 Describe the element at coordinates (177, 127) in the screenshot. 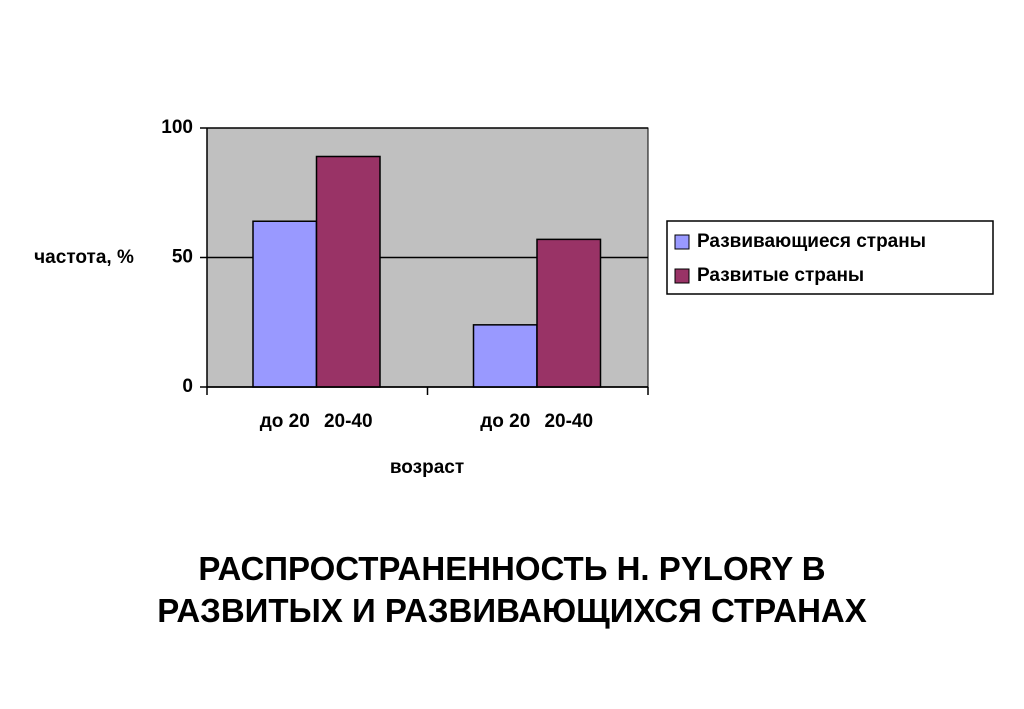

I see `y-tick-label: 100` at that location.